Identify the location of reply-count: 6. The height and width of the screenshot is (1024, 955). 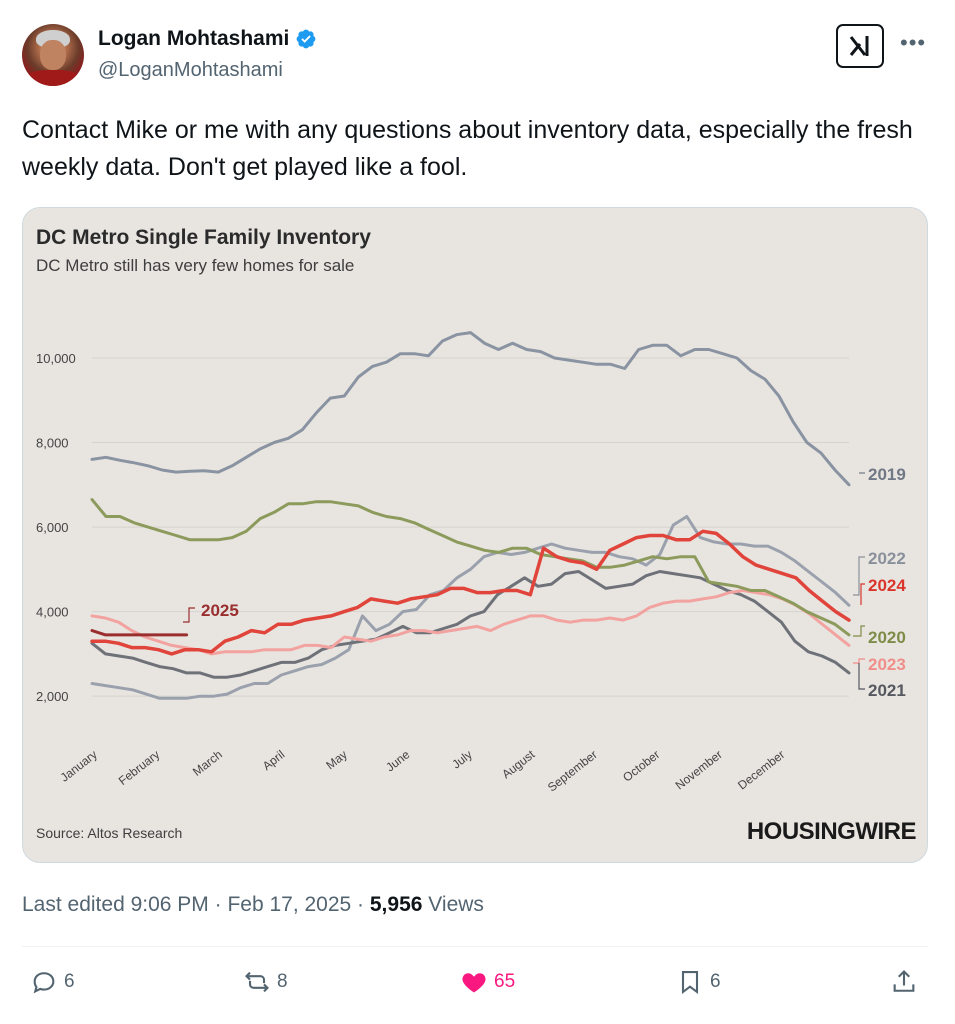
(69, 981).